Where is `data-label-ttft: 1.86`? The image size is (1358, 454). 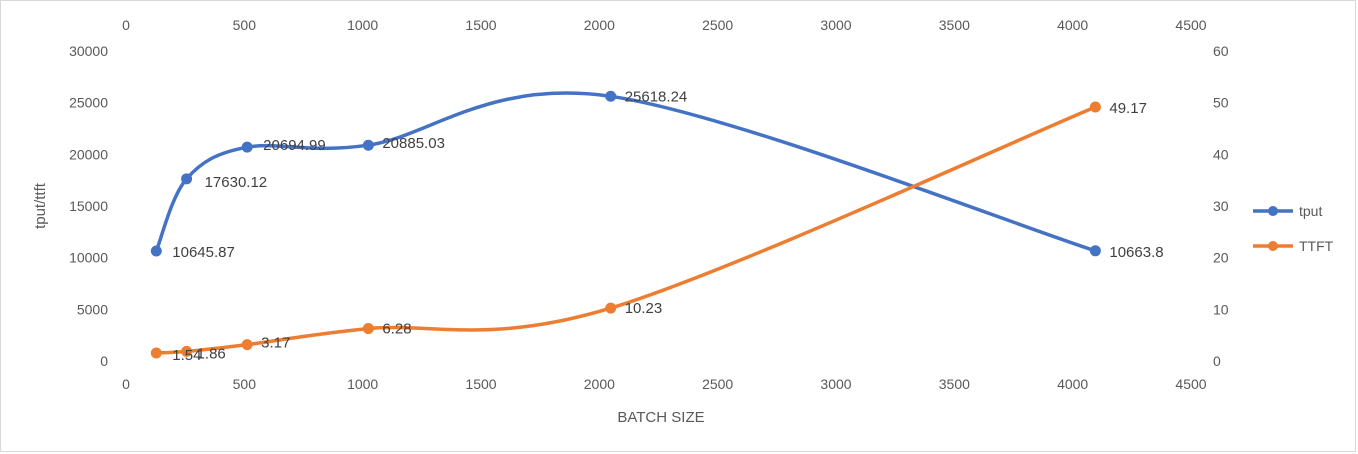
data-label-ttft: 1.86 is located at coordinates (211, 353).